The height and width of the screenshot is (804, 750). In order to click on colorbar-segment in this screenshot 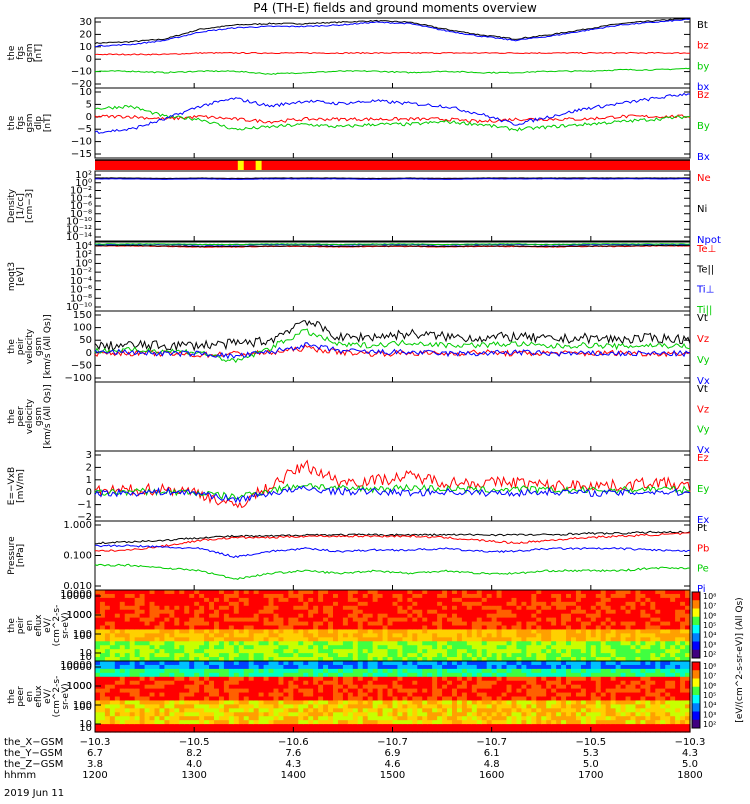, I will do `click(696, 699)`.